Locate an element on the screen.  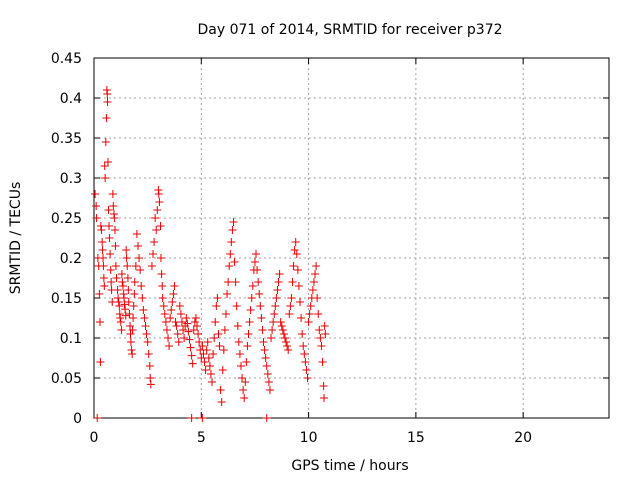
y-tick-label-8: 0.4 is located at coordinates (71, 99).